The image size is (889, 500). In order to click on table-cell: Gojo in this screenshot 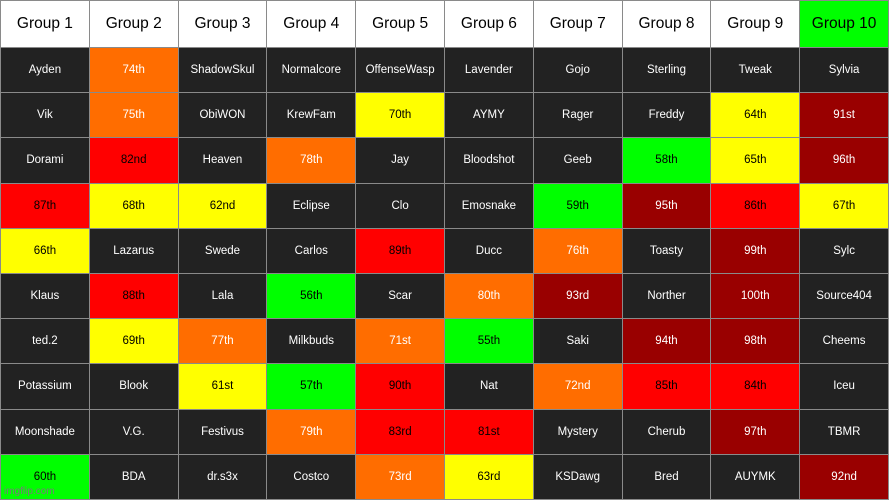, I will do `click(577, 70)`.